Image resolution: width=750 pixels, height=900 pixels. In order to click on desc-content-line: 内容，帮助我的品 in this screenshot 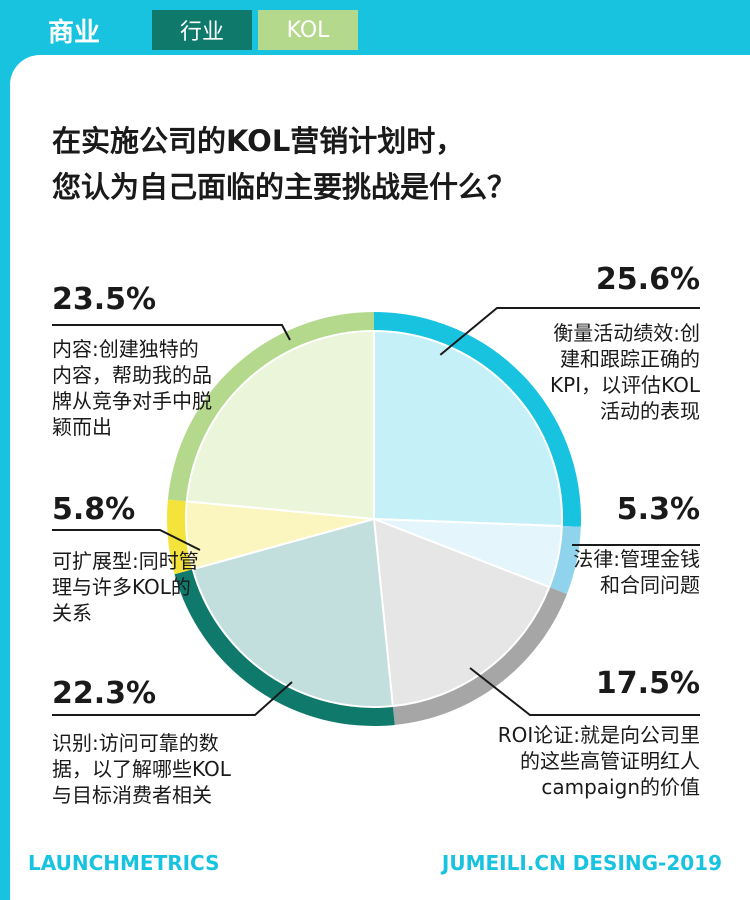, I will do `click(132, 375)`.